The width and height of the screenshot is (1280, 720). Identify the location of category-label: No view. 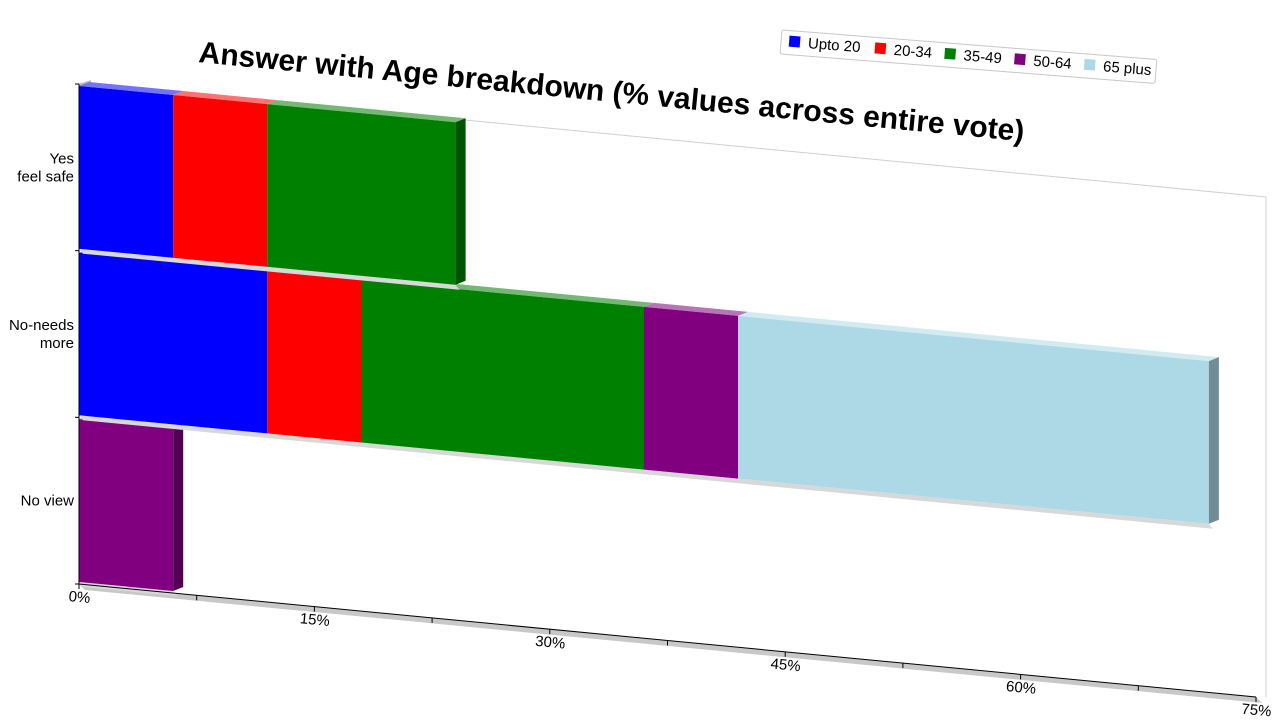
(48, 501).